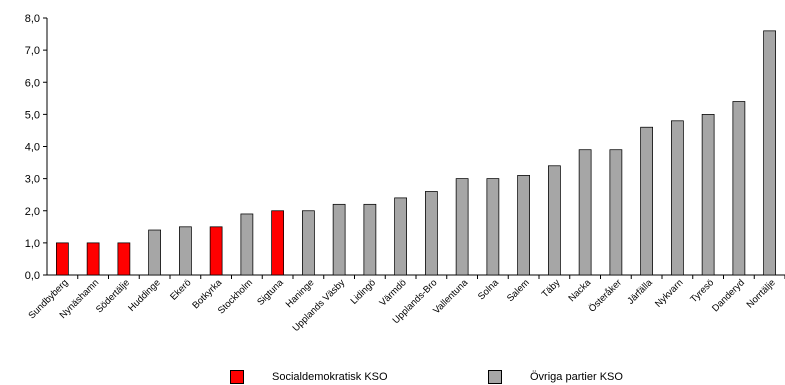 This screenshot has height=385, width=785. I want to click on y-tick-label: 8,0, so click(32, 19).